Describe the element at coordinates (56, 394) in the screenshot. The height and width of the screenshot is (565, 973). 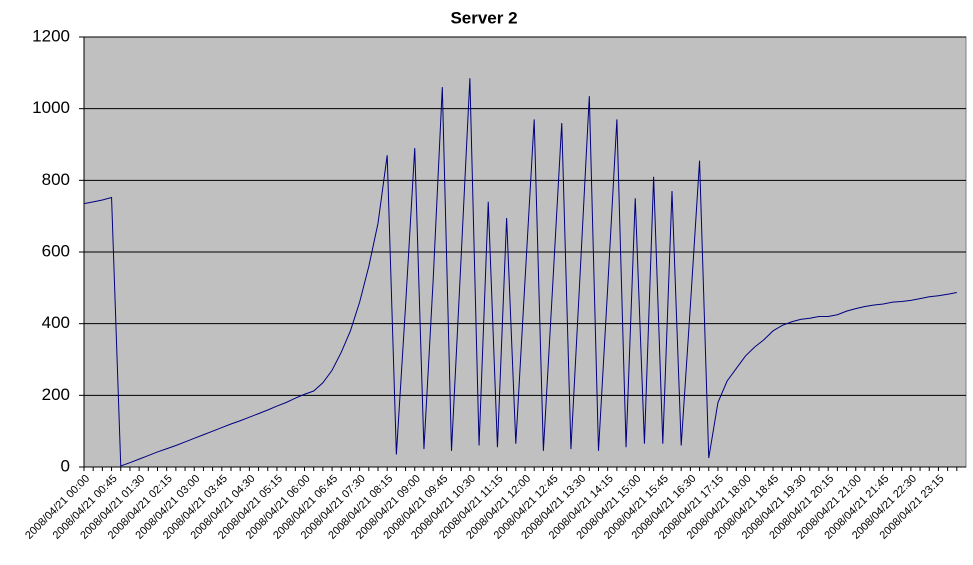
I see `y-tick-label: 200` at that location.